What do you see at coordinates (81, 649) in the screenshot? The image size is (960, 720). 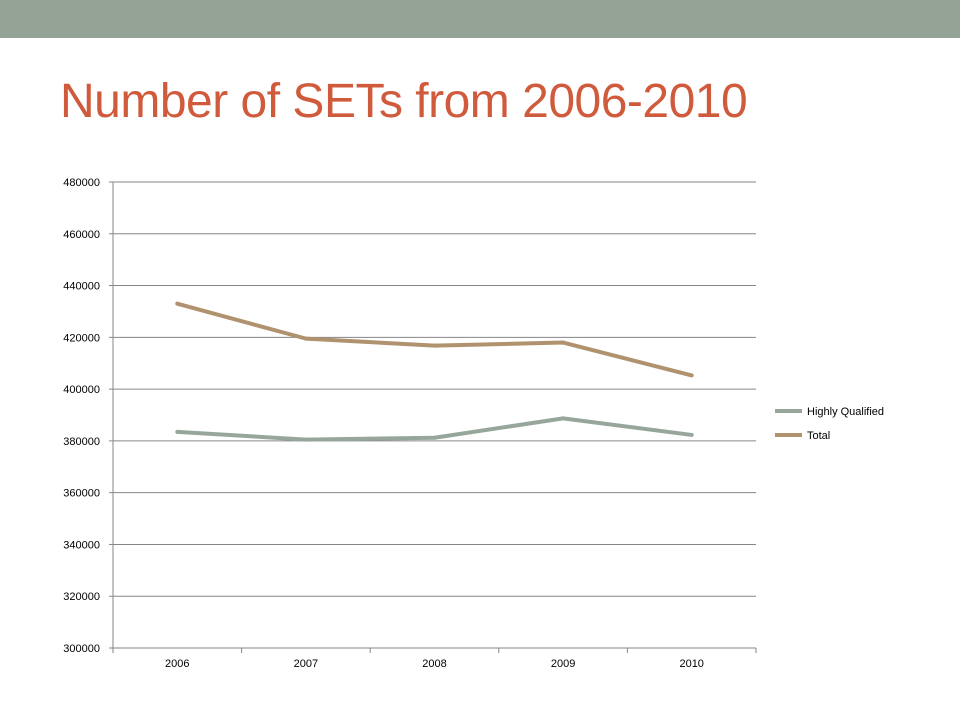 I see `y-tick-label-300000: 300000` at bounding box center [81, 649].